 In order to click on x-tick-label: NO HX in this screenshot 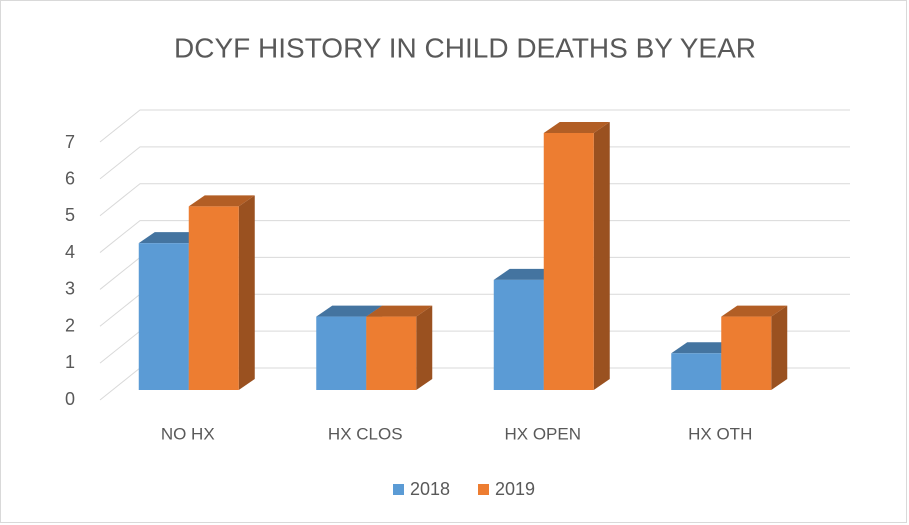, I will do `click(188, 433)`.